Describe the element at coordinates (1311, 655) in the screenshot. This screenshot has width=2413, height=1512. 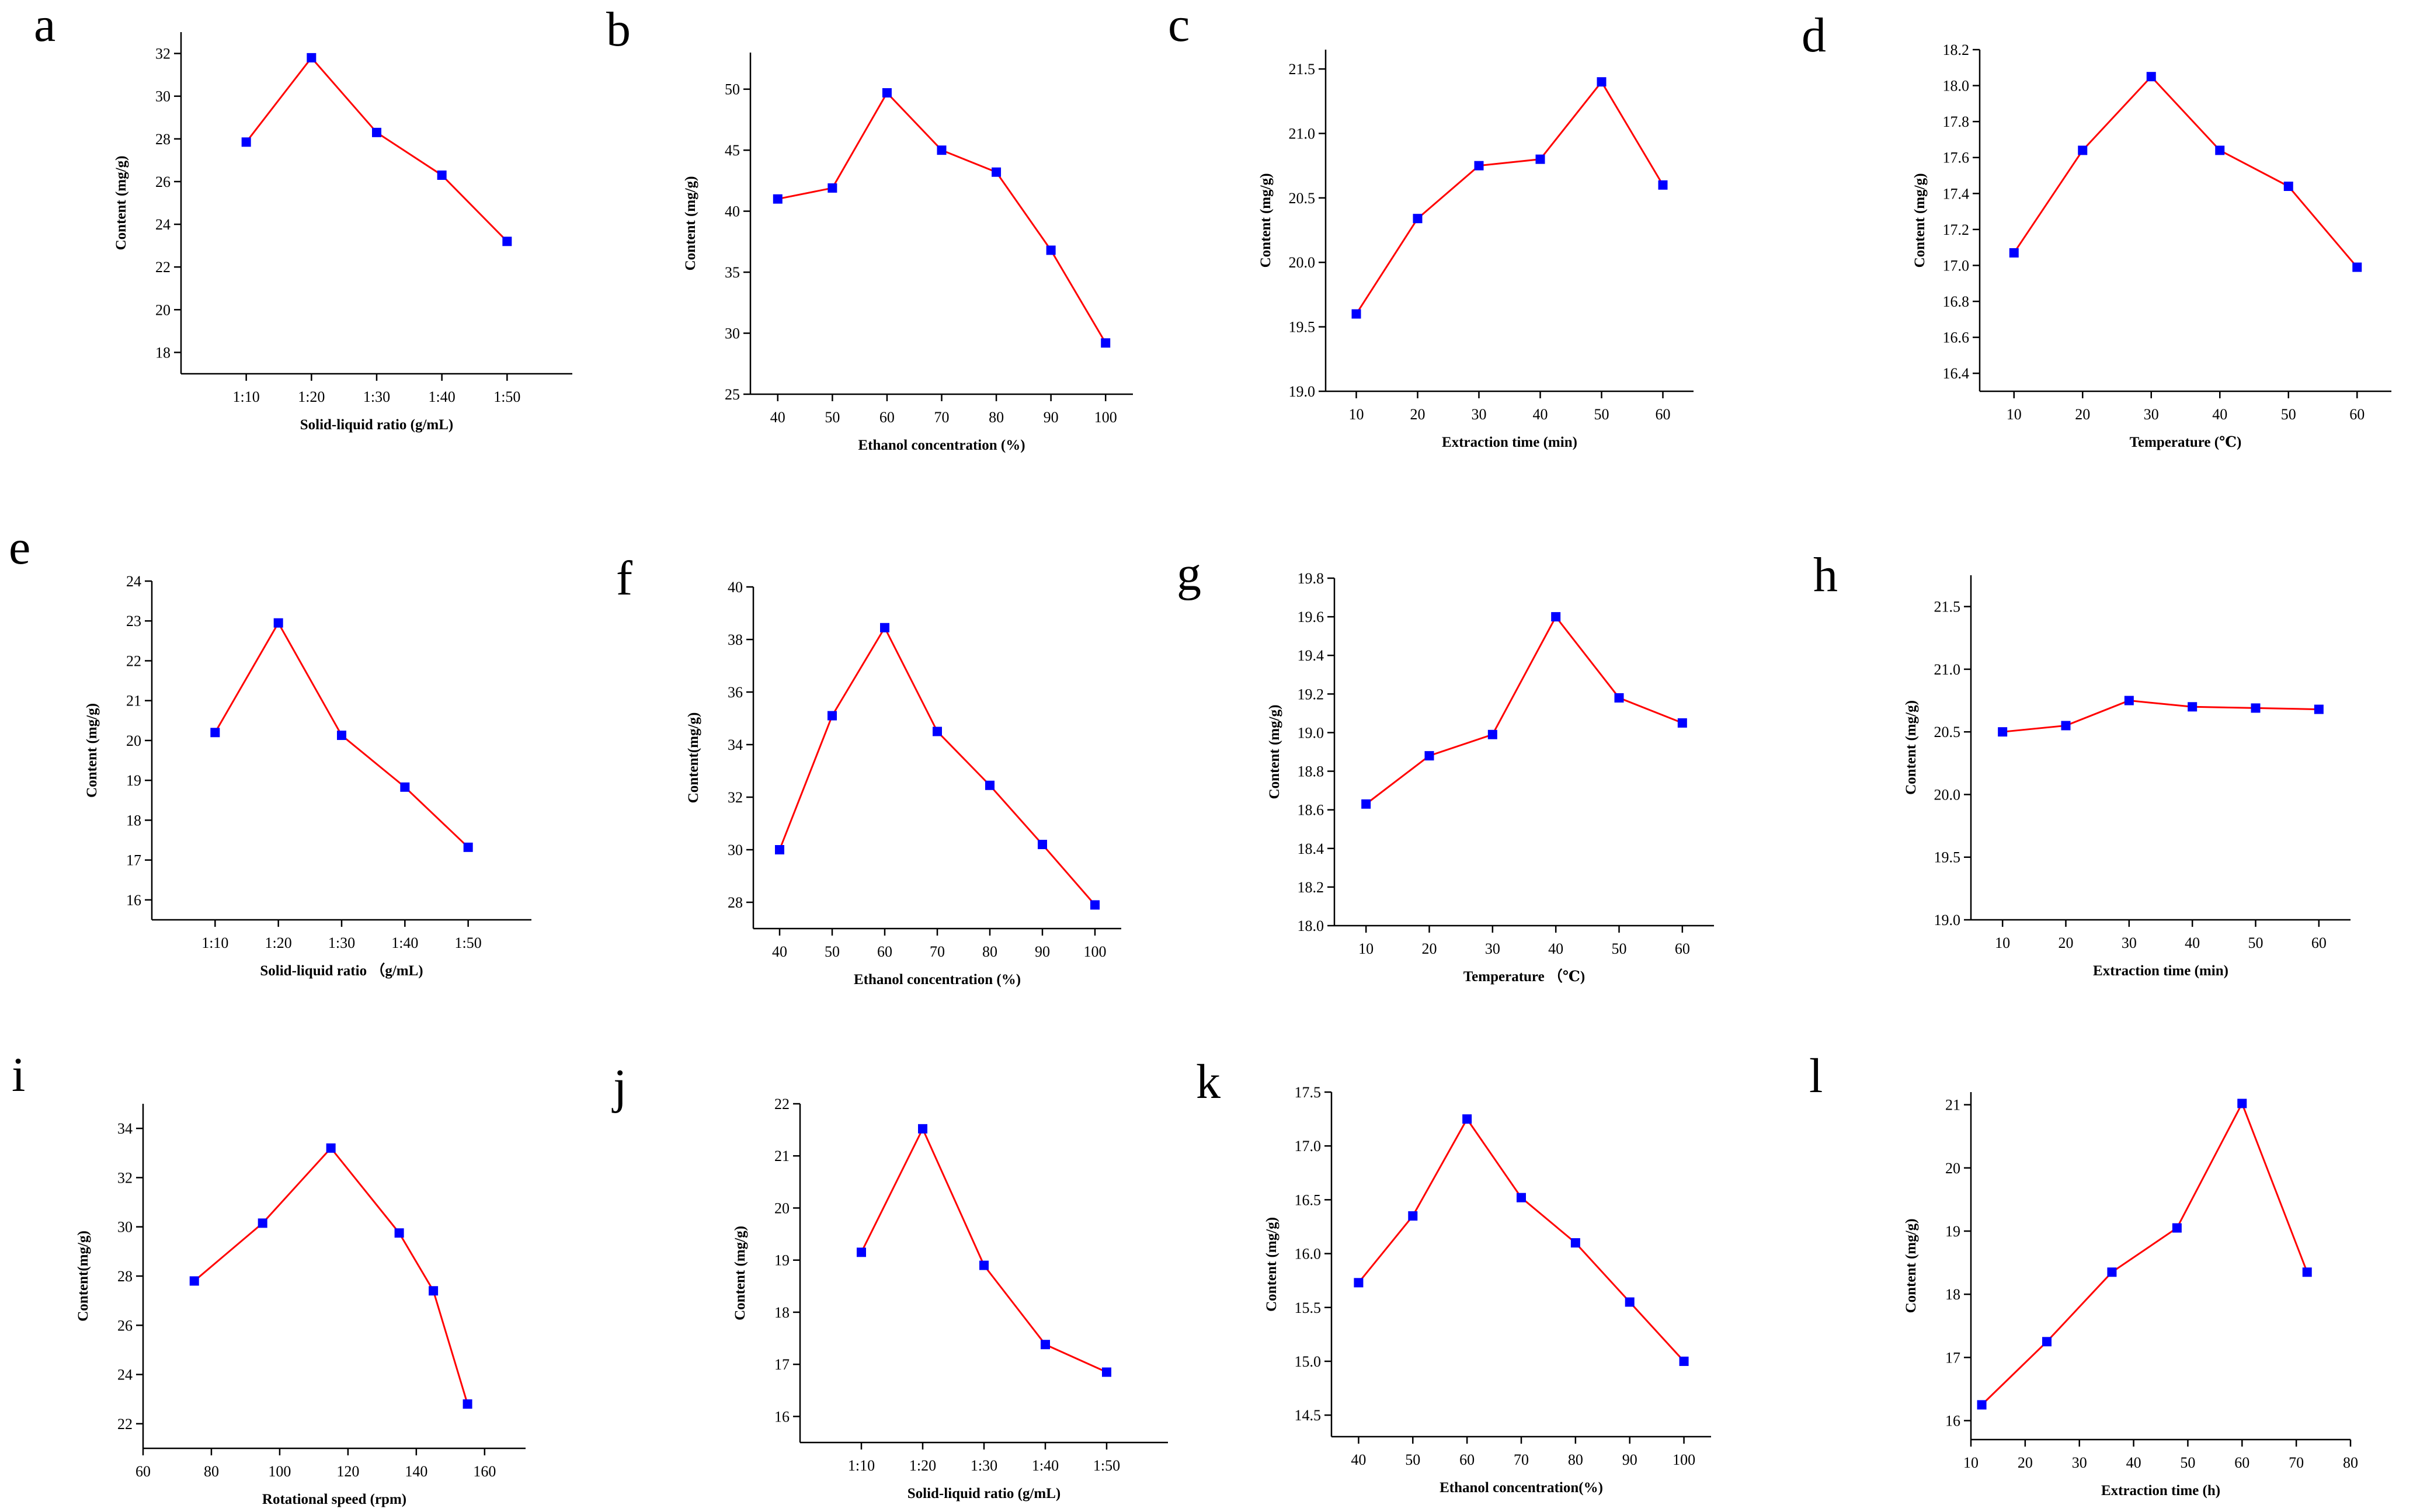
I see `y-tick-label: 19.4` at that location.